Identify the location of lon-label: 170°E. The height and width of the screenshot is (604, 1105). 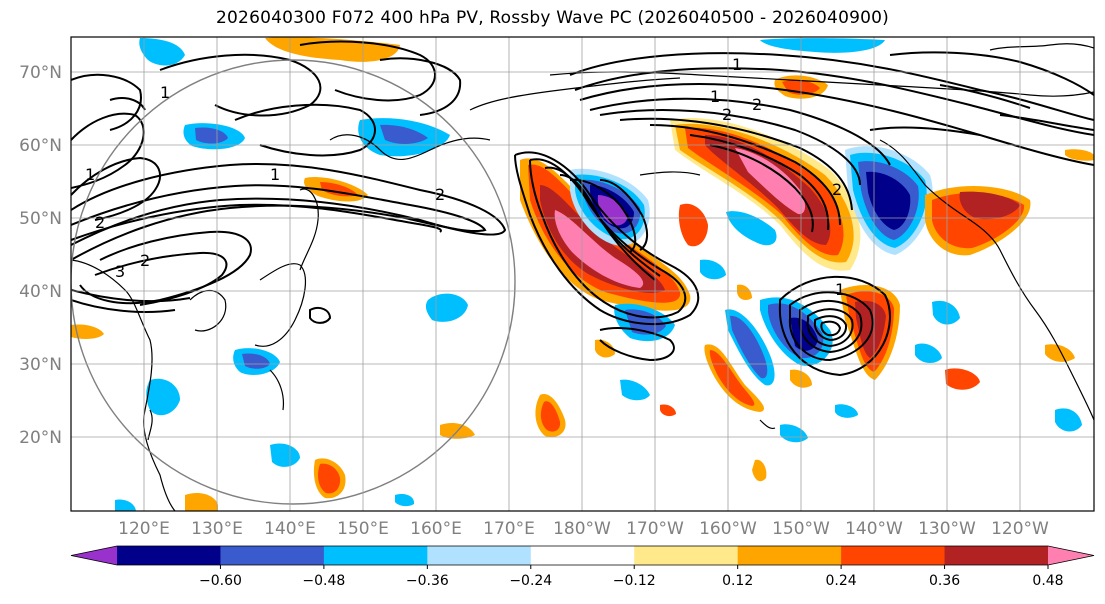
(509, 529).